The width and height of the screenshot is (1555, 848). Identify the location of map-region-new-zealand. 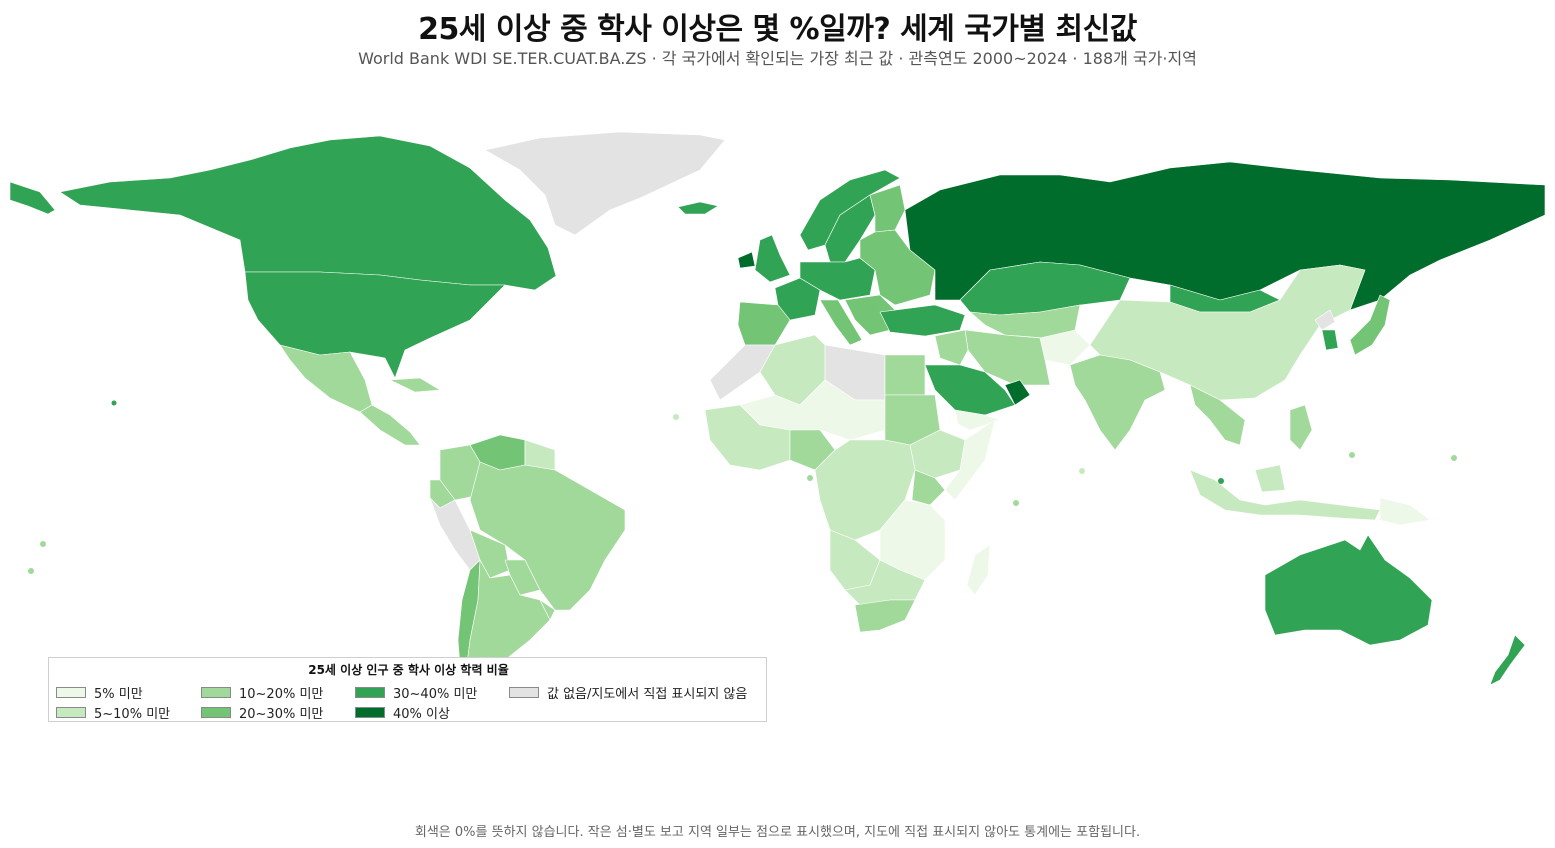
(1507, 660).